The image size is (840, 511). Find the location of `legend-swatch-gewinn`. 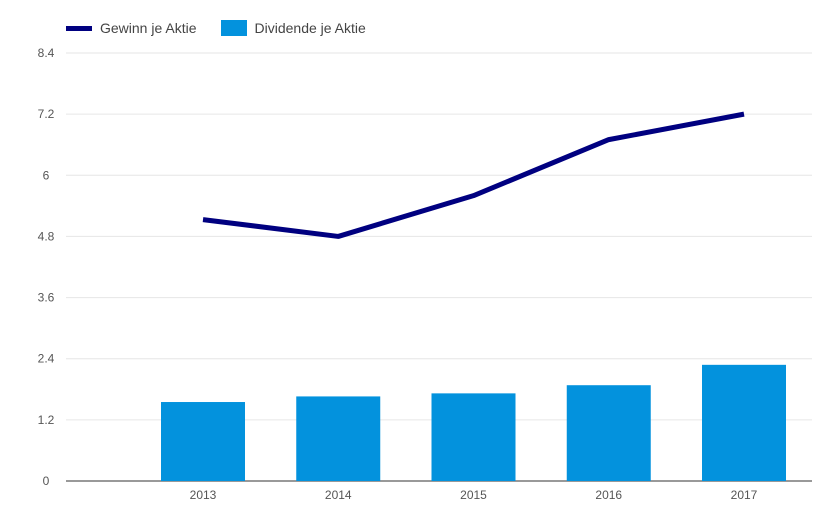

legend-swatch-gewinn is located at coordinates (79, 28).